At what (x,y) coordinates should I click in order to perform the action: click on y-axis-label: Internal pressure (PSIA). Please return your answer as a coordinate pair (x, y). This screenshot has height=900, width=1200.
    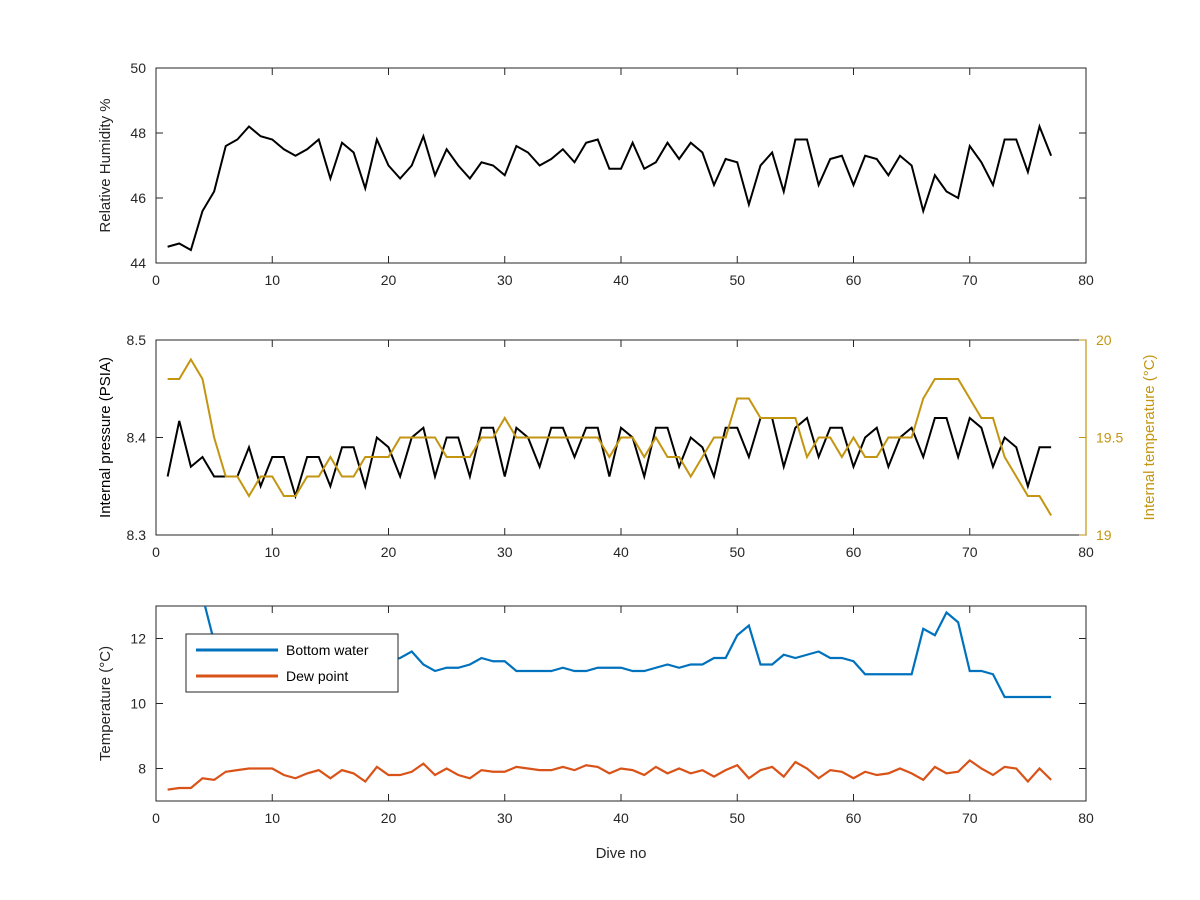
    Looking at the image, I should click on (105, 437).